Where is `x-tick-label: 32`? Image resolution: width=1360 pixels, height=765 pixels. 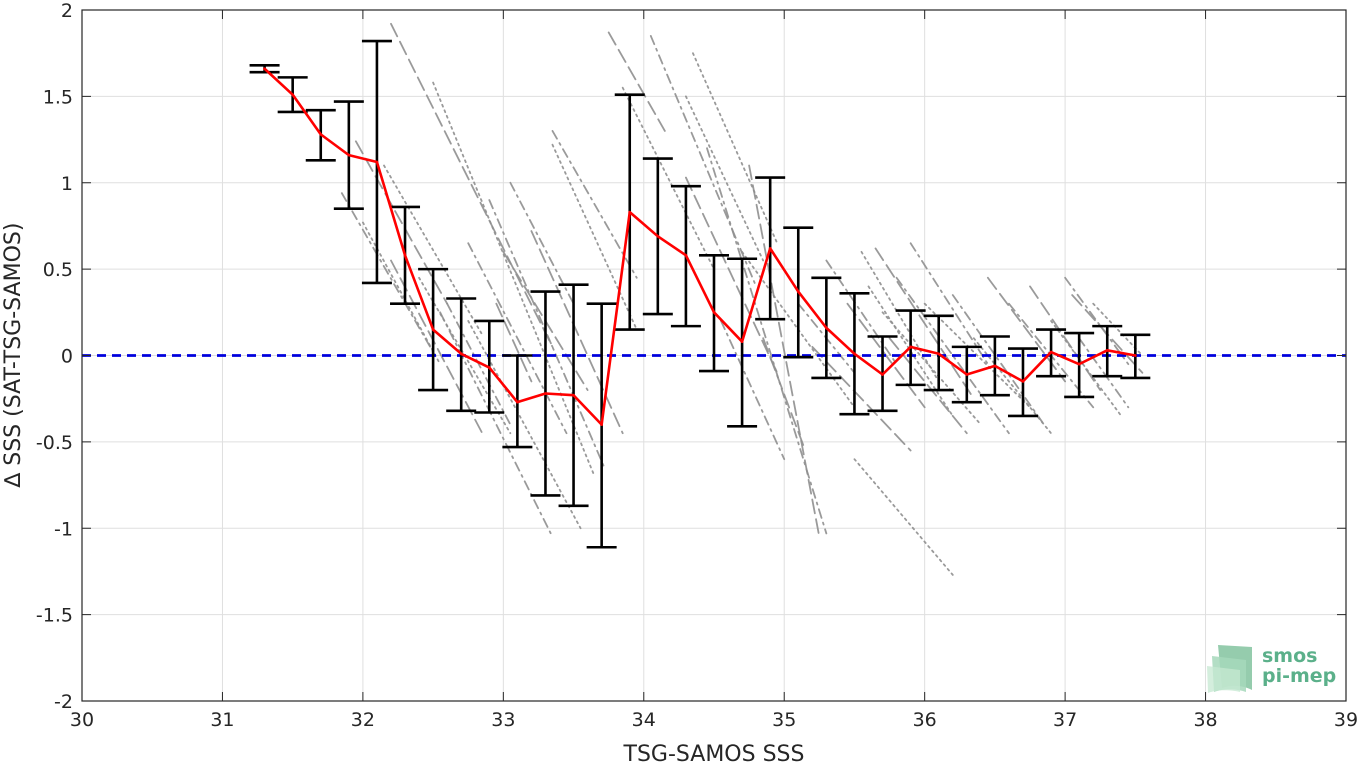 x-tick-label: 32 is located at coordinates (363, 720).